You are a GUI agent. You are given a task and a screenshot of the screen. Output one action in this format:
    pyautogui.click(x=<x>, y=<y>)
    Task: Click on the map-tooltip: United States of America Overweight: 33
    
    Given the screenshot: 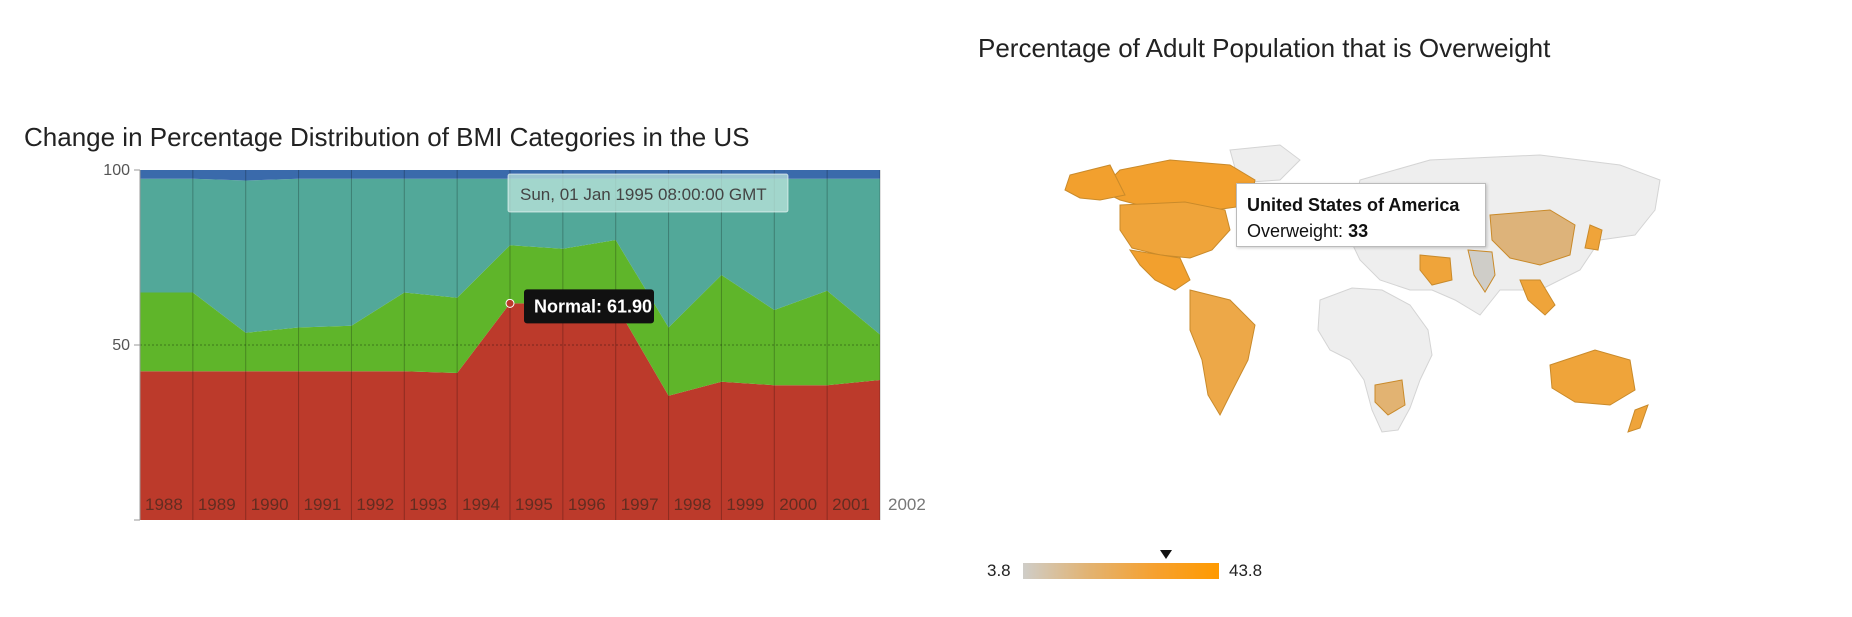 What is the action you would take?
    pyautogui.click(x=1361, y=215)
    